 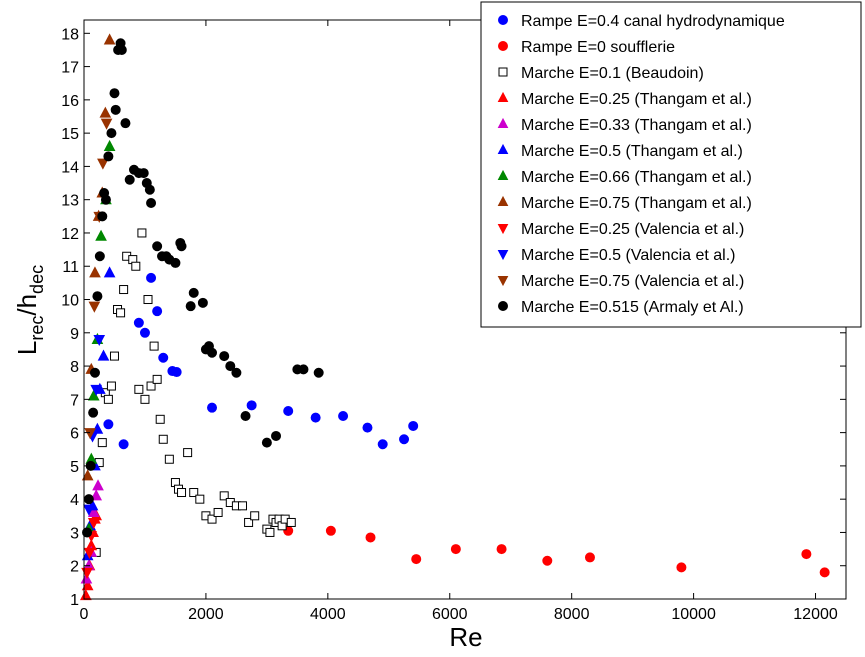 I want to click on legend-item: Rampe E=0.4 canal hydrodynamique, so click(x=641, y=21).